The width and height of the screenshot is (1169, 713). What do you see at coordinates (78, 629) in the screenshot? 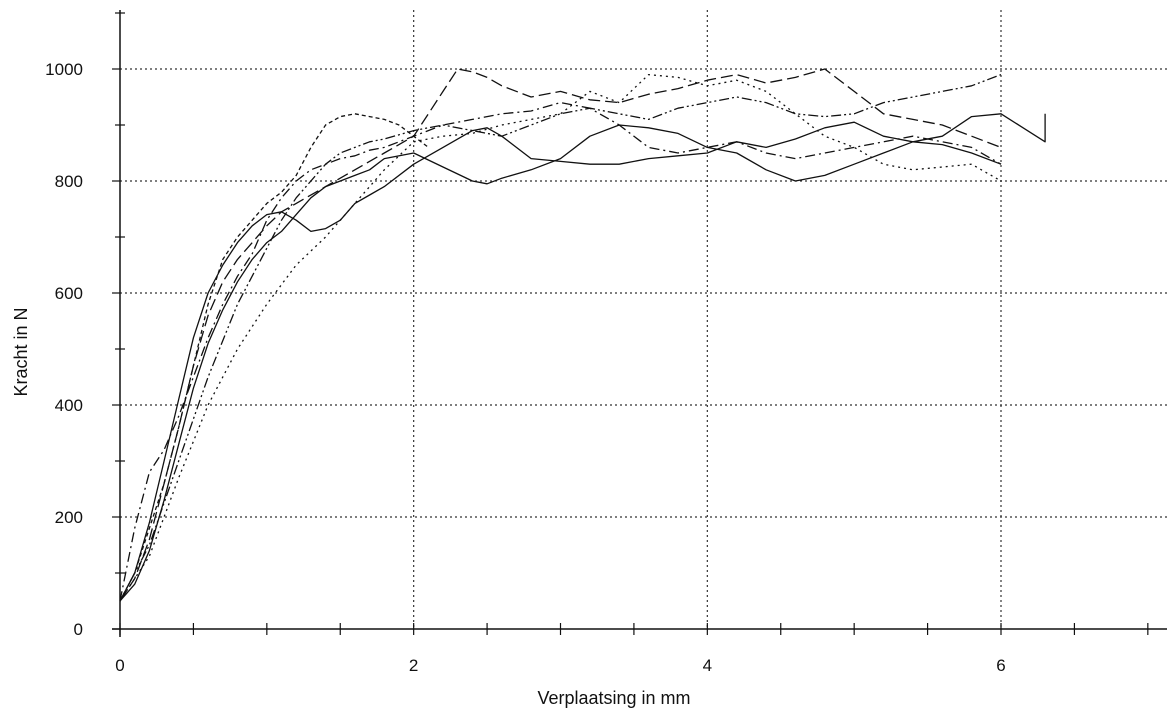
I see `y-tick-label: 0` at bounding box center [78, 629].